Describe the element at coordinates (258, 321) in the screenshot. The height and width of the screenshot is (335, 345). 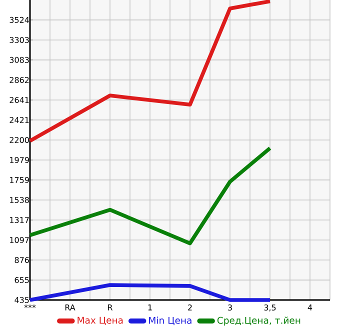
I see `legend-label: Сред.Цена, т.йен` at that location.